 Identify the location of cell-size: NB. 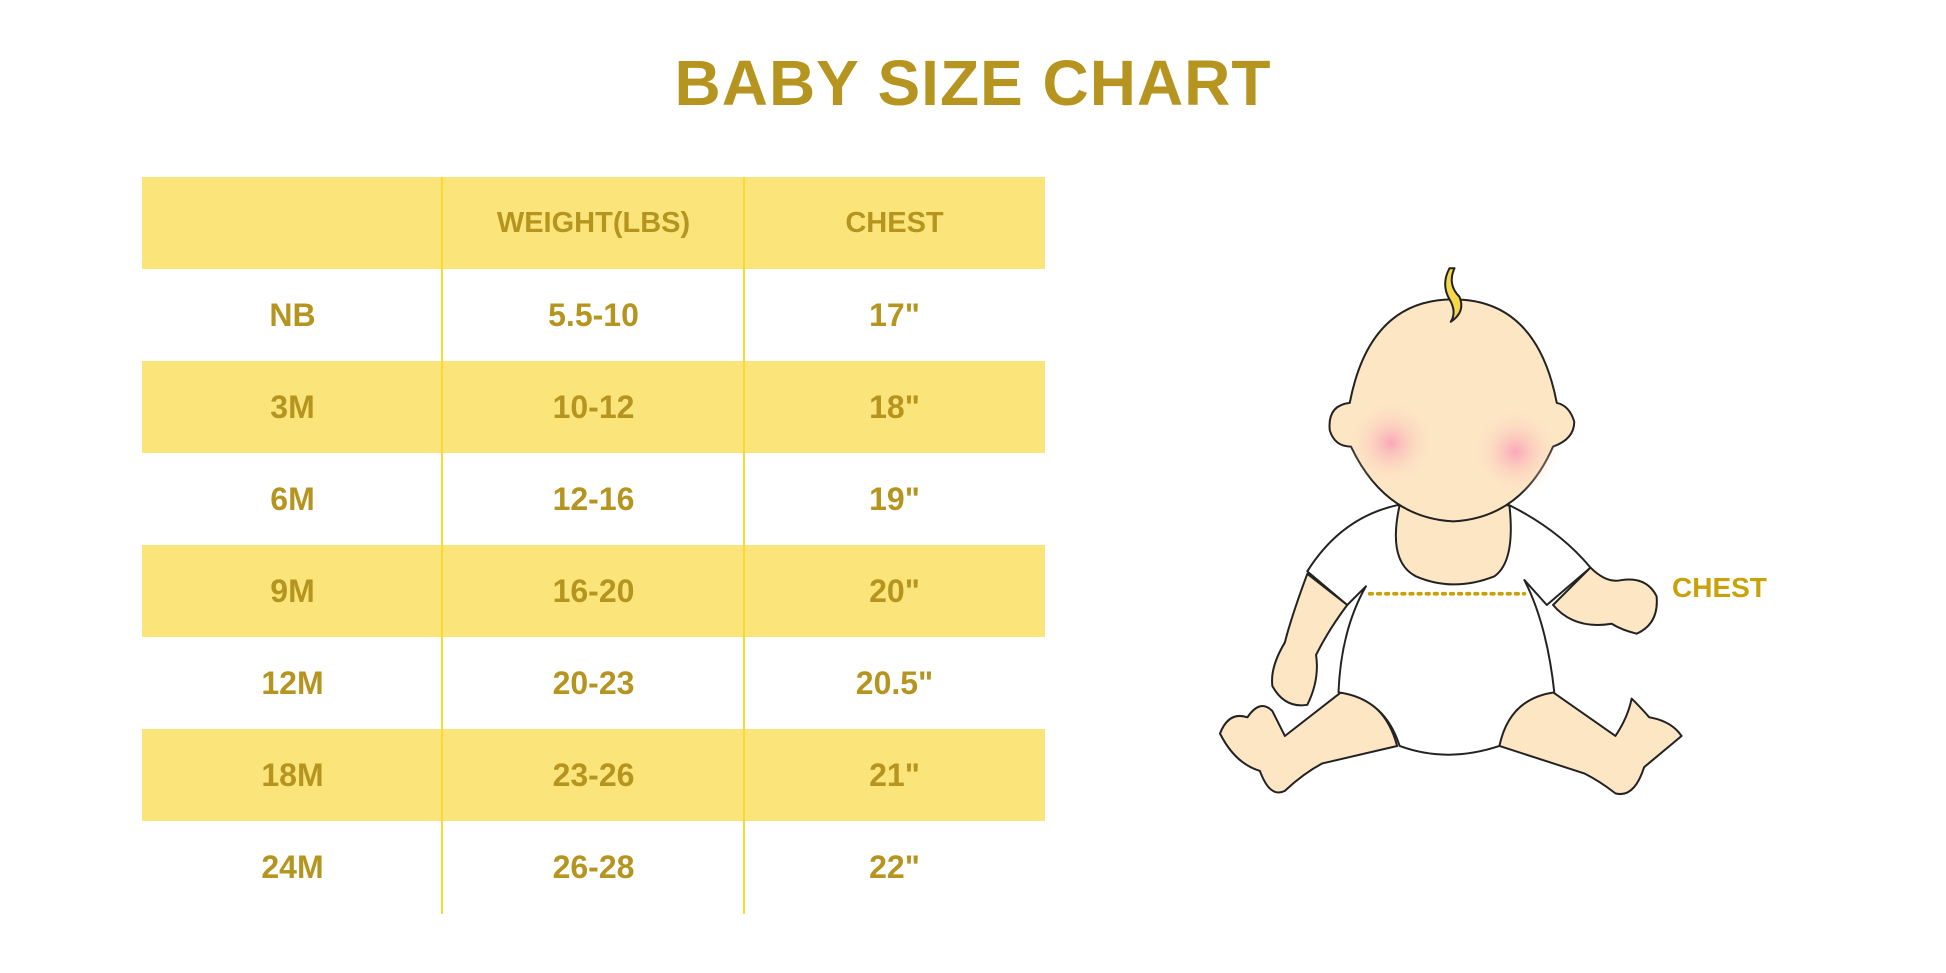
(292, 314).